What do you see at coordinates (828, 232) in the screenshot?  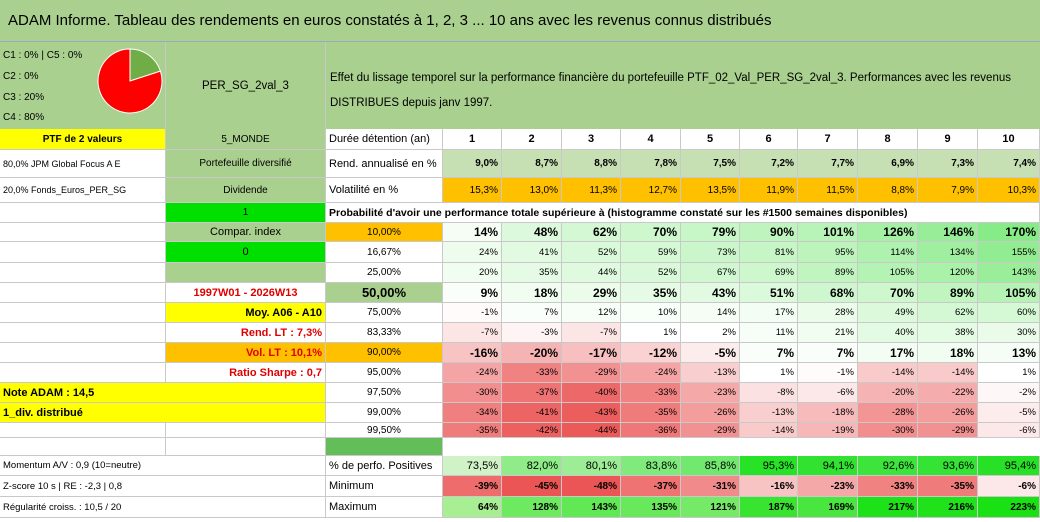 I see `quantile-value: 101%` at bounding box center [828, 232].